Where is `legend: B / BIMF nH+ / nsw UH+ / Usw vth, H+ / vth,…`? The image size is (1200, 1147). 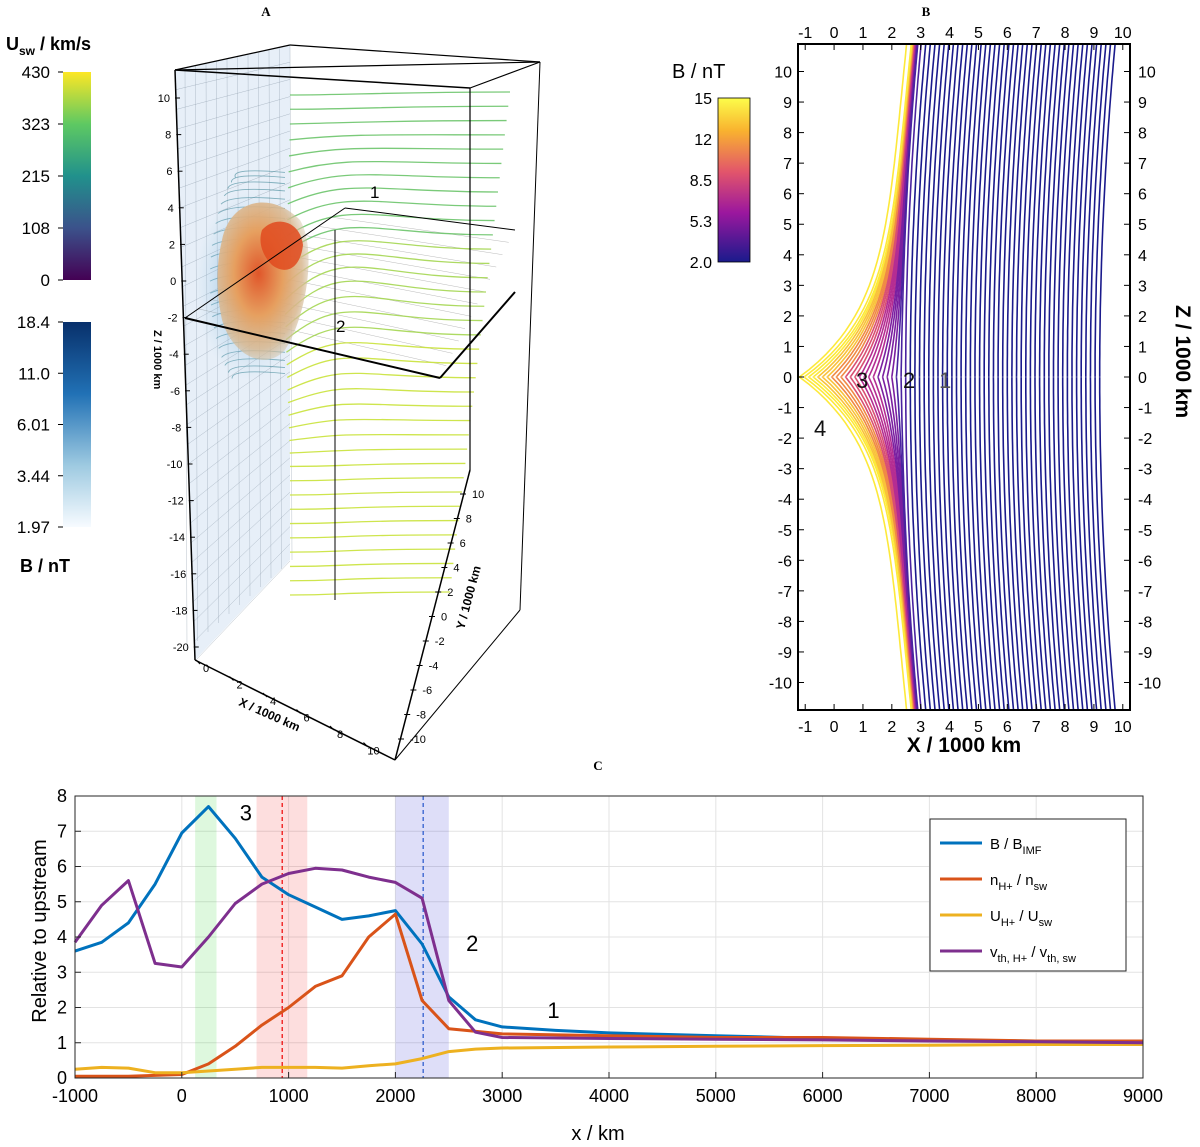
legend: B / BIMF nH+ / nsw UH+ / Usw vth, H+ / vth,… is located at coordinates (1028, 895).